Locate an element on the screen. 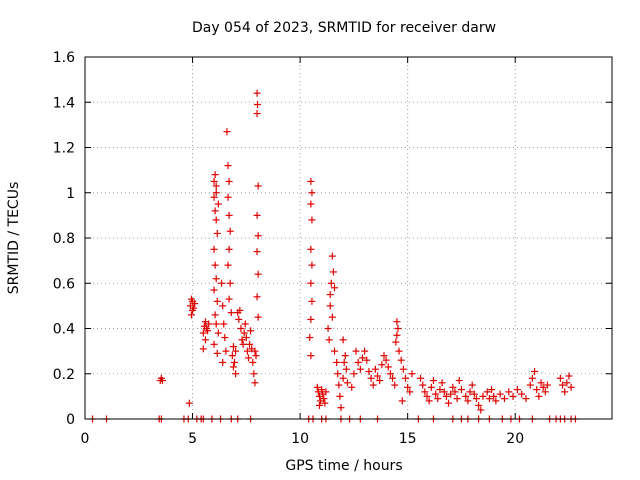 The image size is (640, 480). y-tick-label: 0.4 is located at coordinates (64, 330).